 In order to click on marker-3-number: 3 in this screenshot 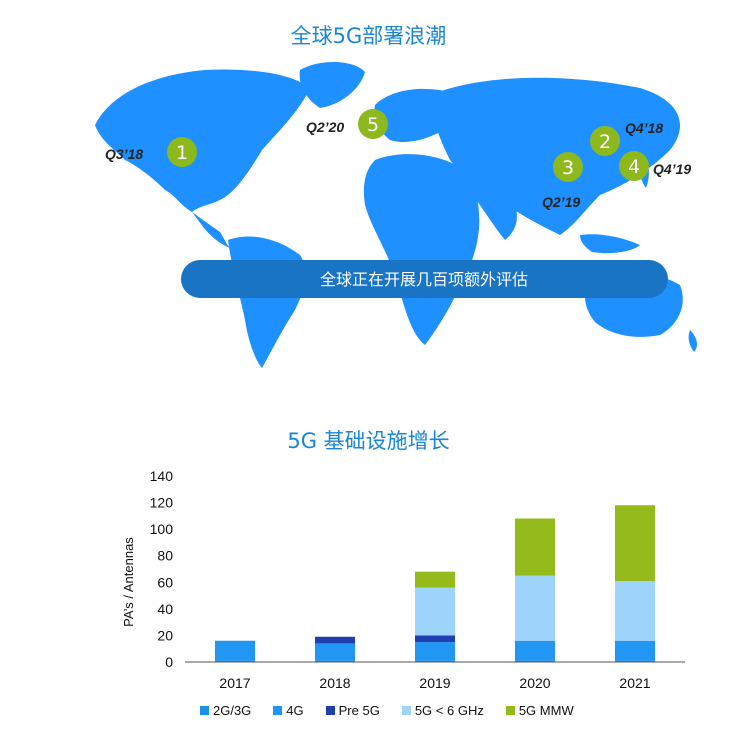, I will do `click(568, 168)`.